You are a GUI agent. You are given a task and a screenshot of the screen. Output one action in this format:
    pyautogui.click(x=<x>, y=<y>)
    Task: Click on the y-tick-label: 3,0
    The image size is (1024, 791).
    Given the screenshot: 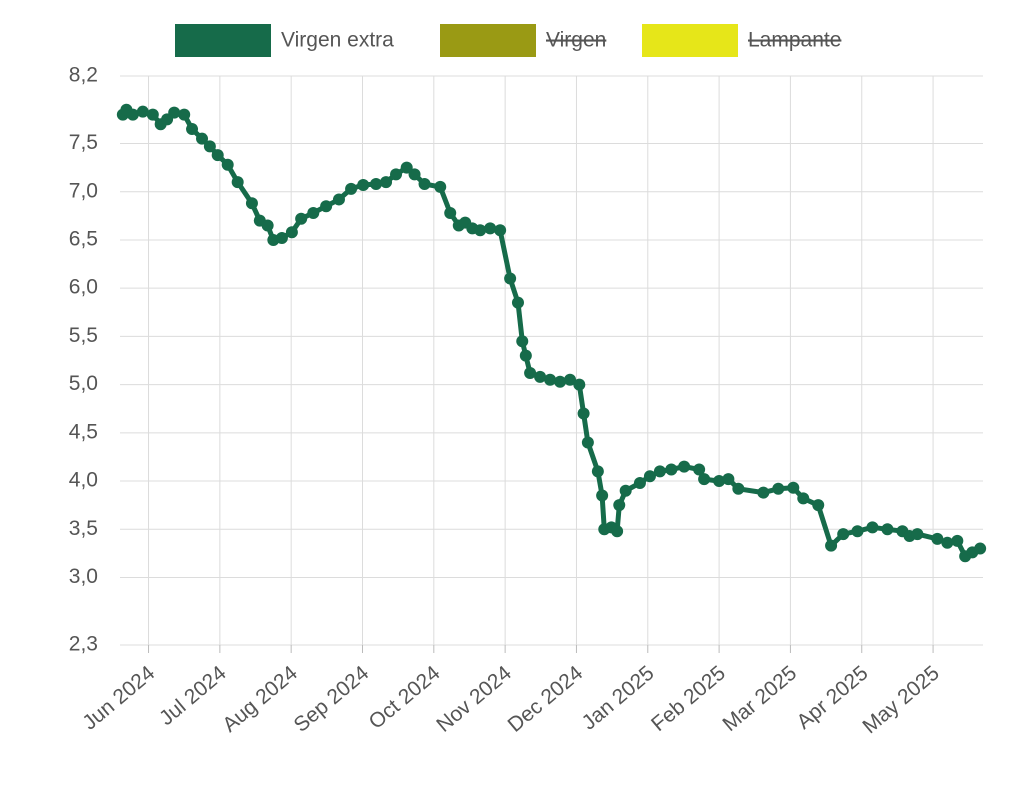 What is the action you would take?
    pyautogui.click(x=83, y=576)
    